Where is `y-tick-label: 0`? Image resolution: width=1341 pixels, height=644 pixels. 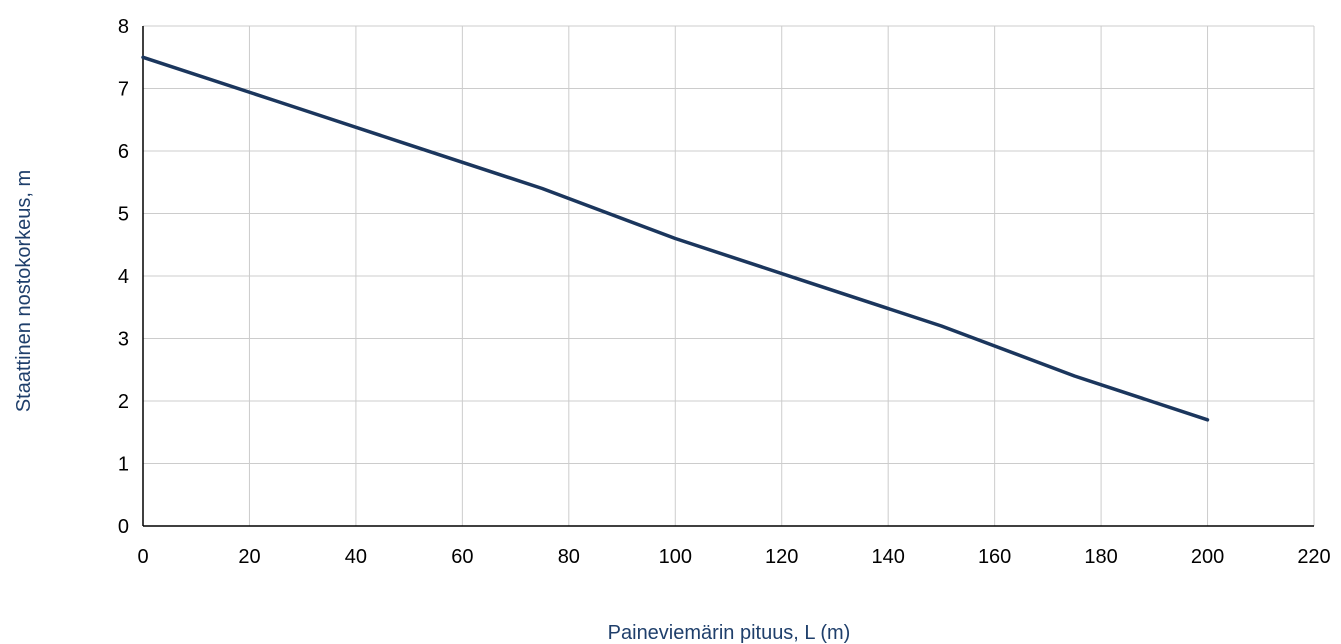 y-tick-label: 0 is located at coordinates (123, 527).